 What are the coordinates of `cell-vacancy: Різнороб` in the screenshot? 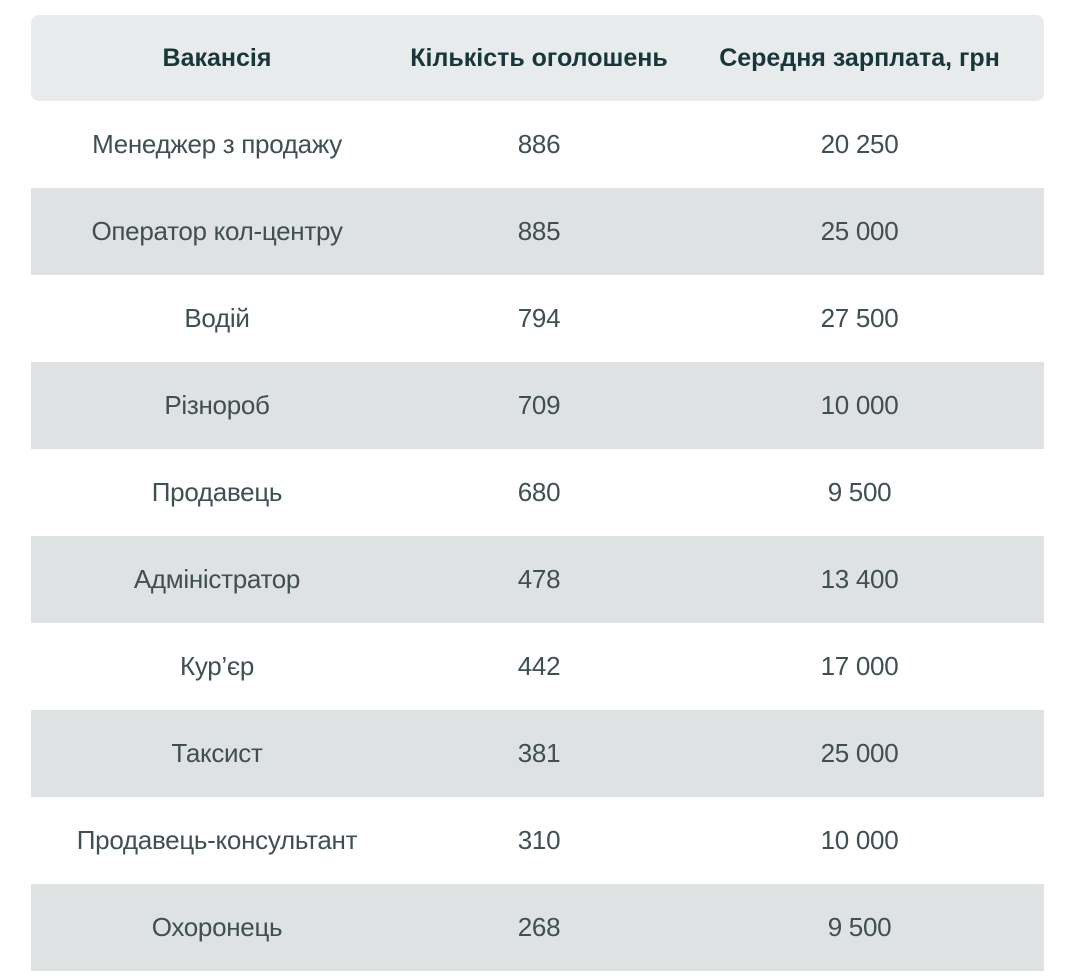 It's located at (217, 405).